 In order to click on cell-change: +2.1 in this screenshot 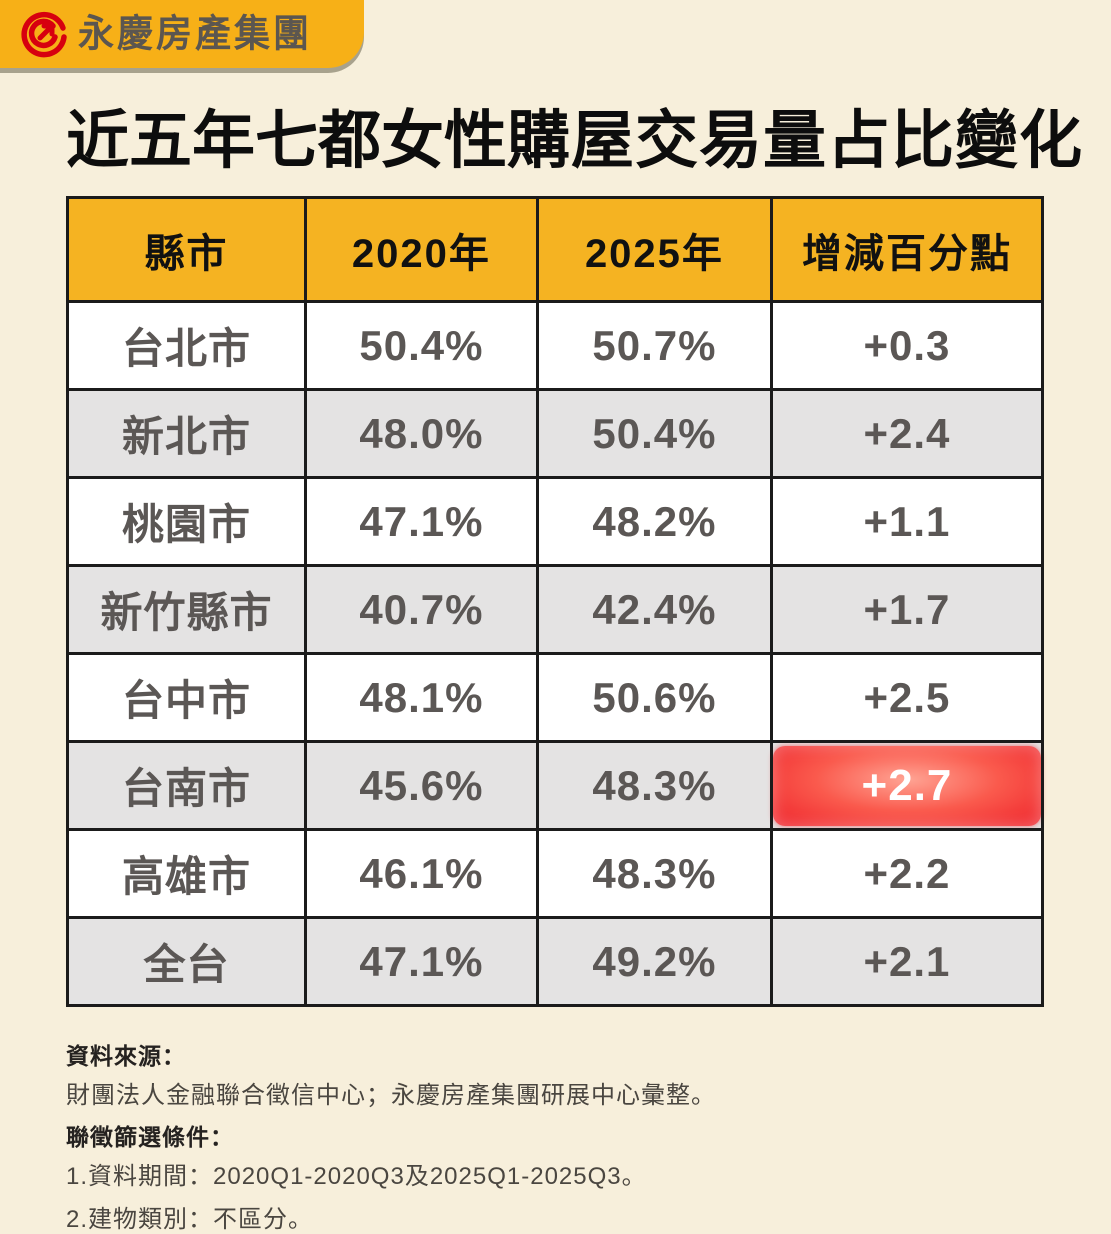, I will do `click(907, 962)`.